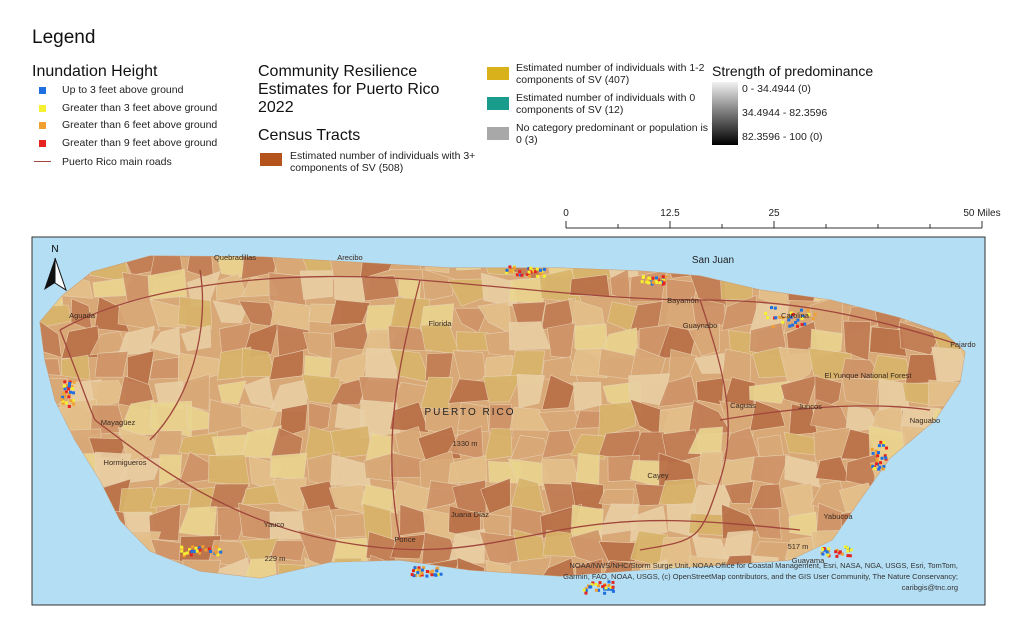 The image size is (1024, 622). I want to click on place-label: Yabucoa, so click(838, 516).